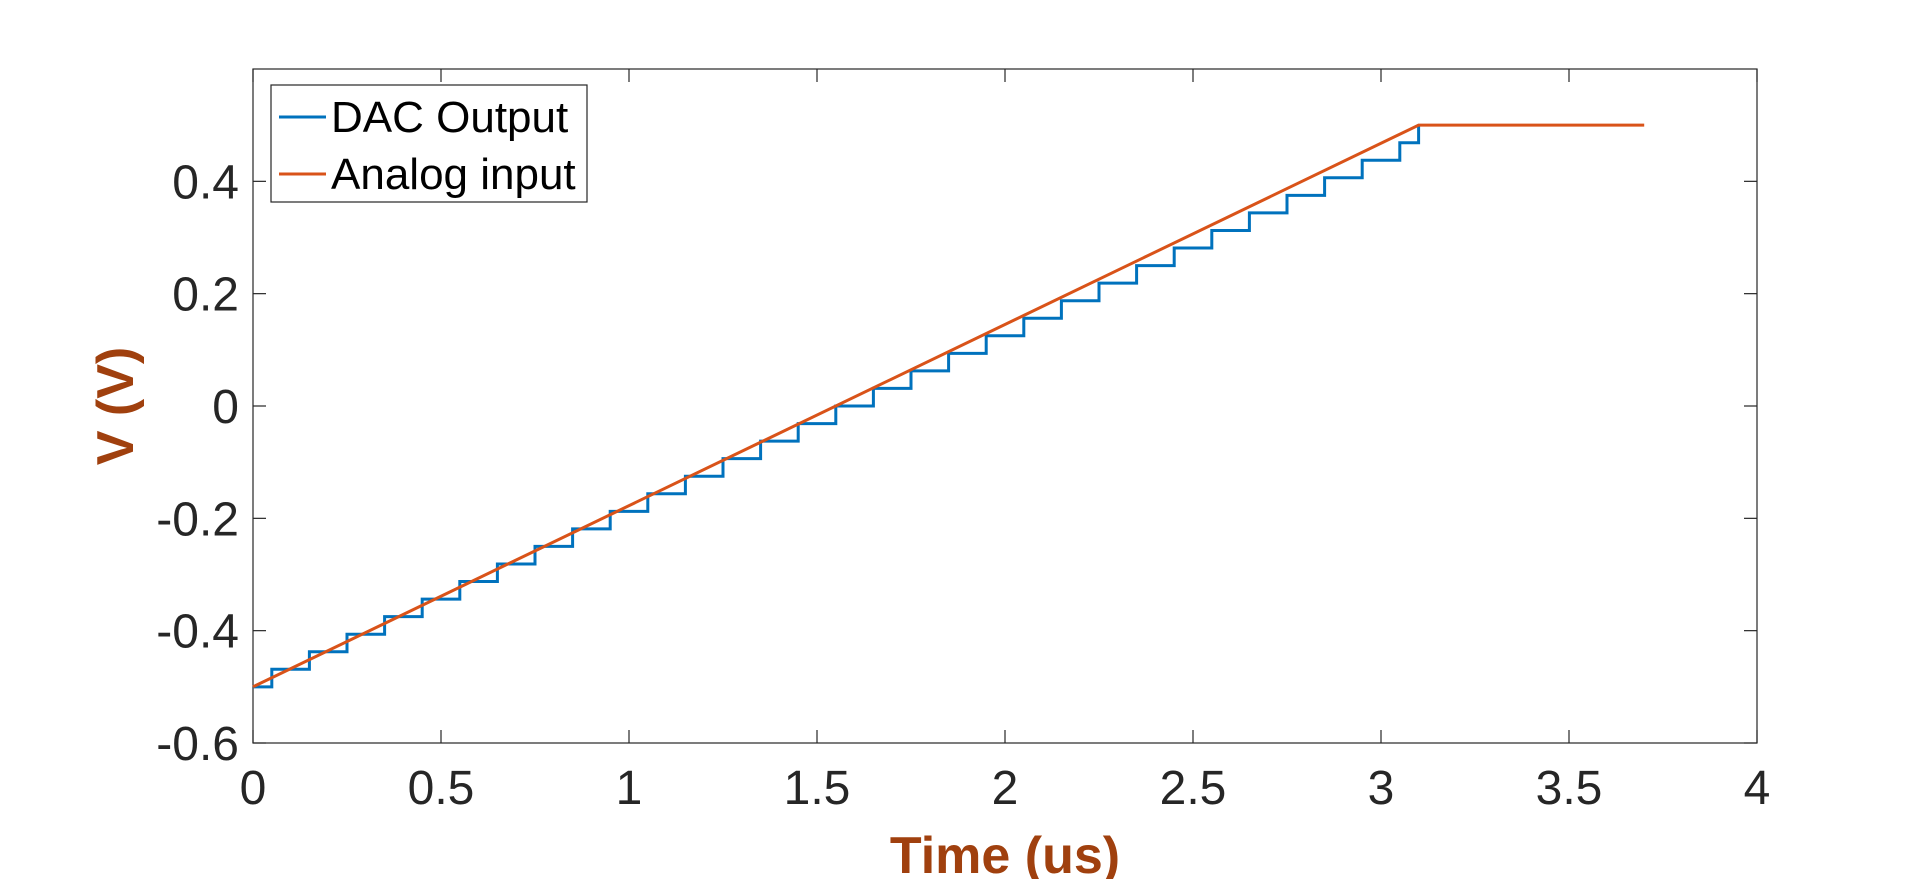  I want to click on y-tick-label: -0.6, so click(197, 744).